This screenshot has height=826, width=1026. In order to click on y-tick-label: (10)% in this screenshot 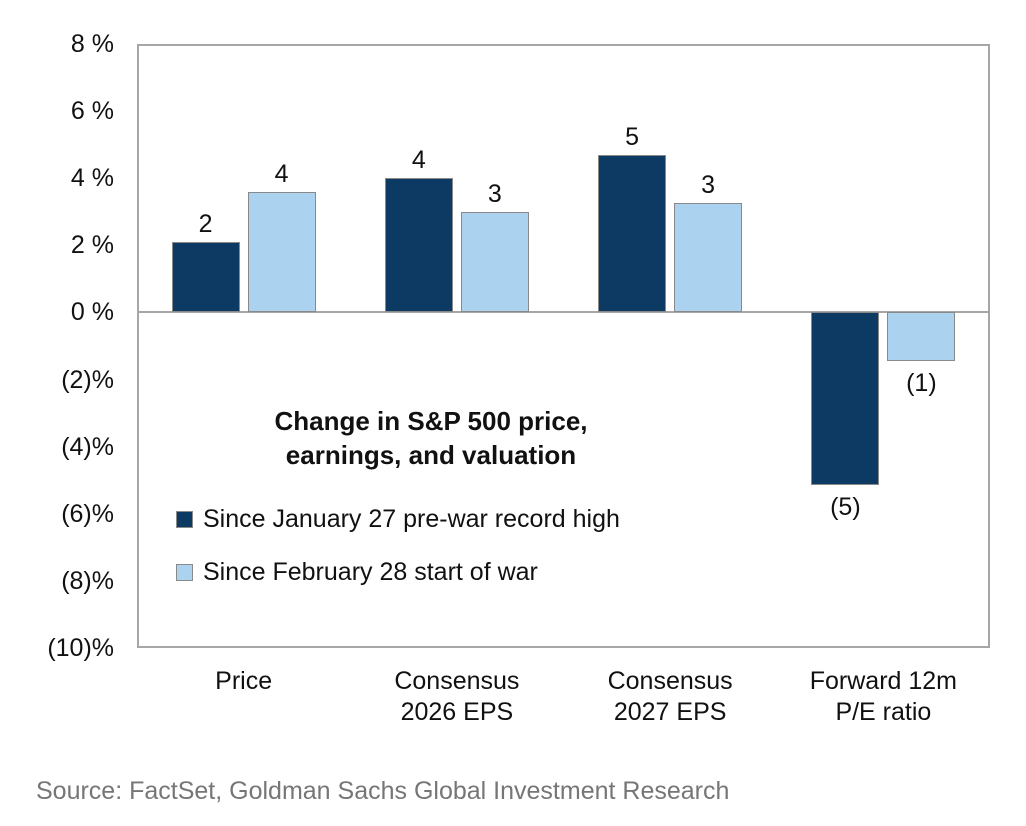, I will do `click(80, 648)`.